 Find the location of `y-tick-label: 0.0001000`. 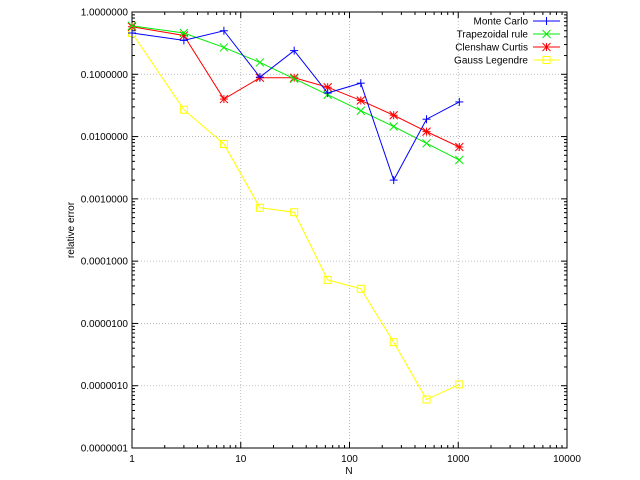

y-tick-label: 0.0001000 is located at coordinates (105, 262).